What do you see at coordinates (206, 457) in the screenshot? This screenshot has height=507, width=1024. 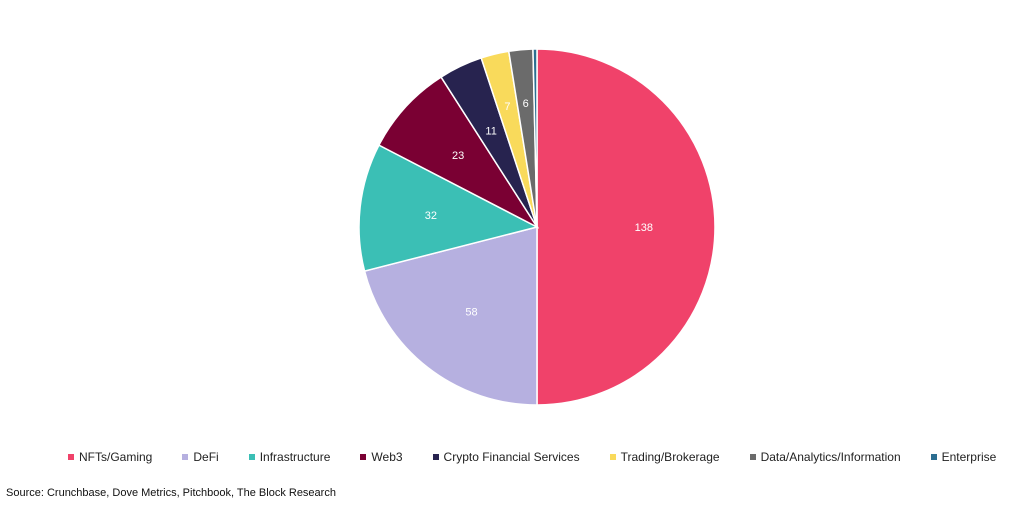 I see `legend-label: DeFi` at bounding box center [206, 457].